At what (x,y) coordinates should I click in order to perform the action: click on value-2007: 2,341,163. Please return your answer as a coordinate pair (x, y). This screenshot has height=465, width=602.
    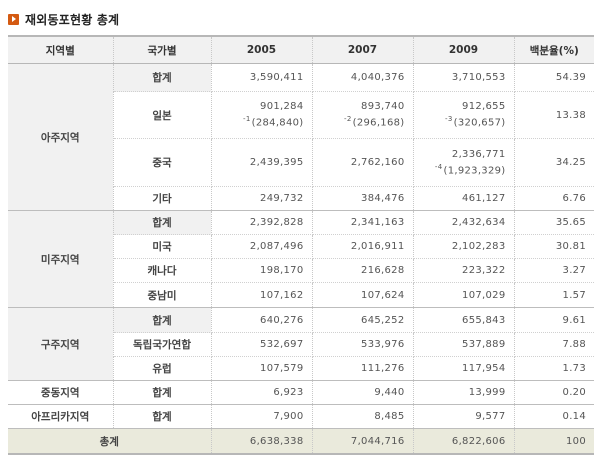
    Looking at the image, I should click on (363, 222).